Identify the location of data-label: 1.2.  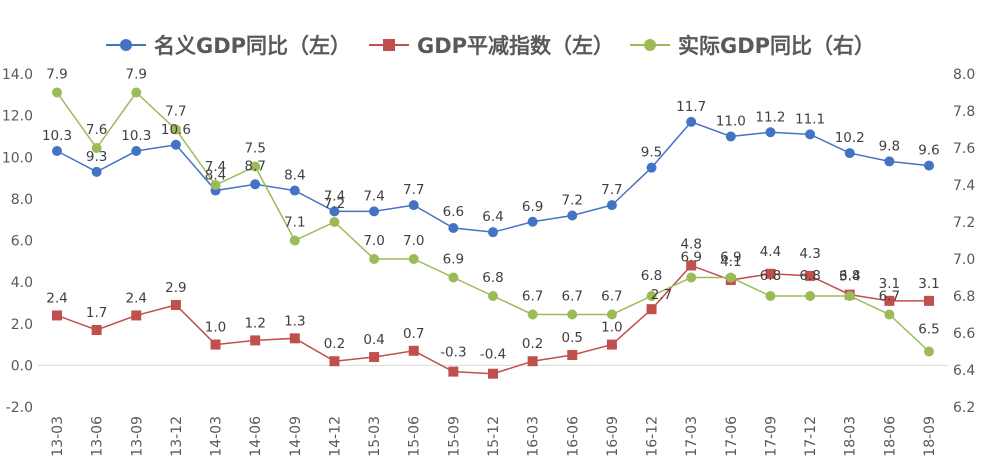
(254, 323).